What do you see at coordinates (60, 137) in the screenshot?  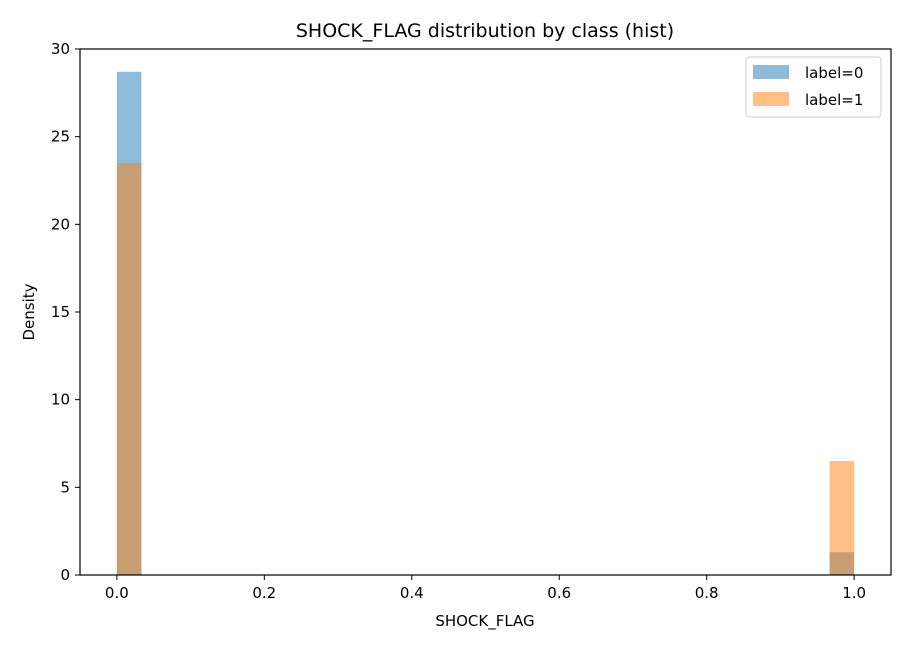 I see `y-tick-label: 25` at bounding box center [60, 137].